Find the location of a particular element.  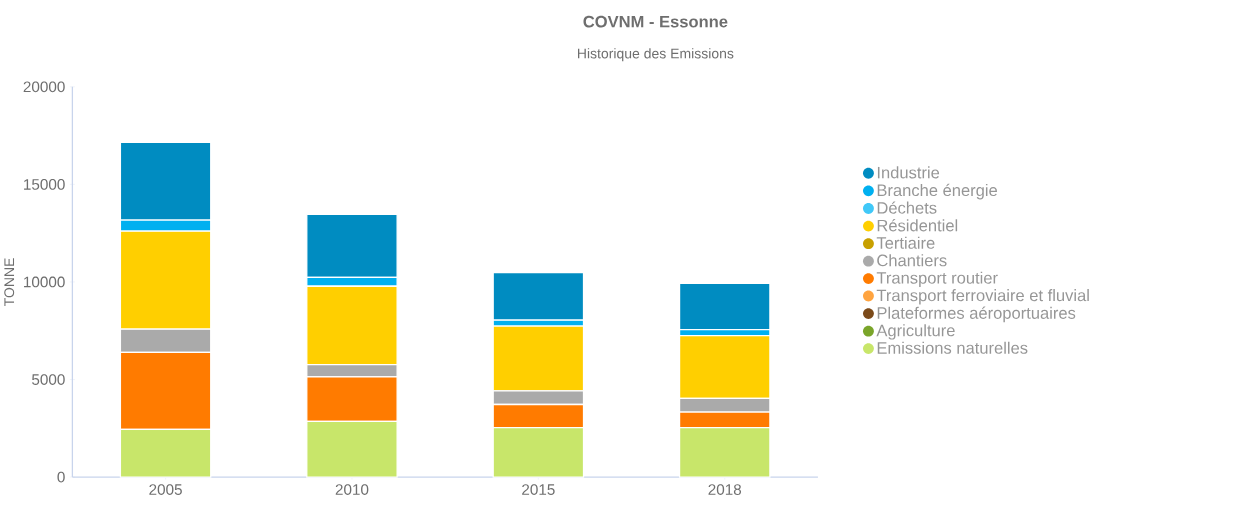

y-tick-label: 20000 is located at coordinates (44, 87).